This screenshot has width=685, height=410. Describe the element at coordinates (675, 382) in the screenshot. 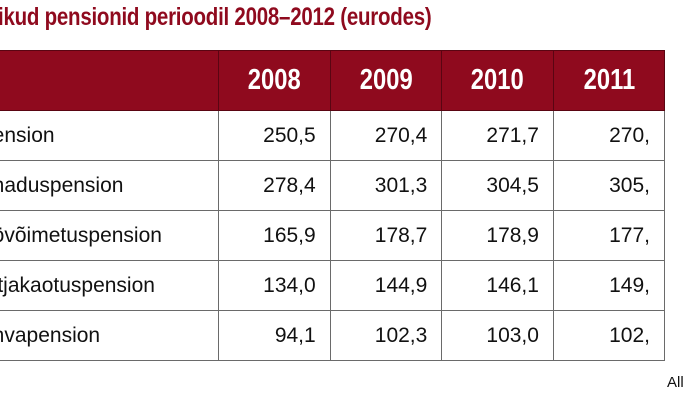

I see `source-note: All` at that location.